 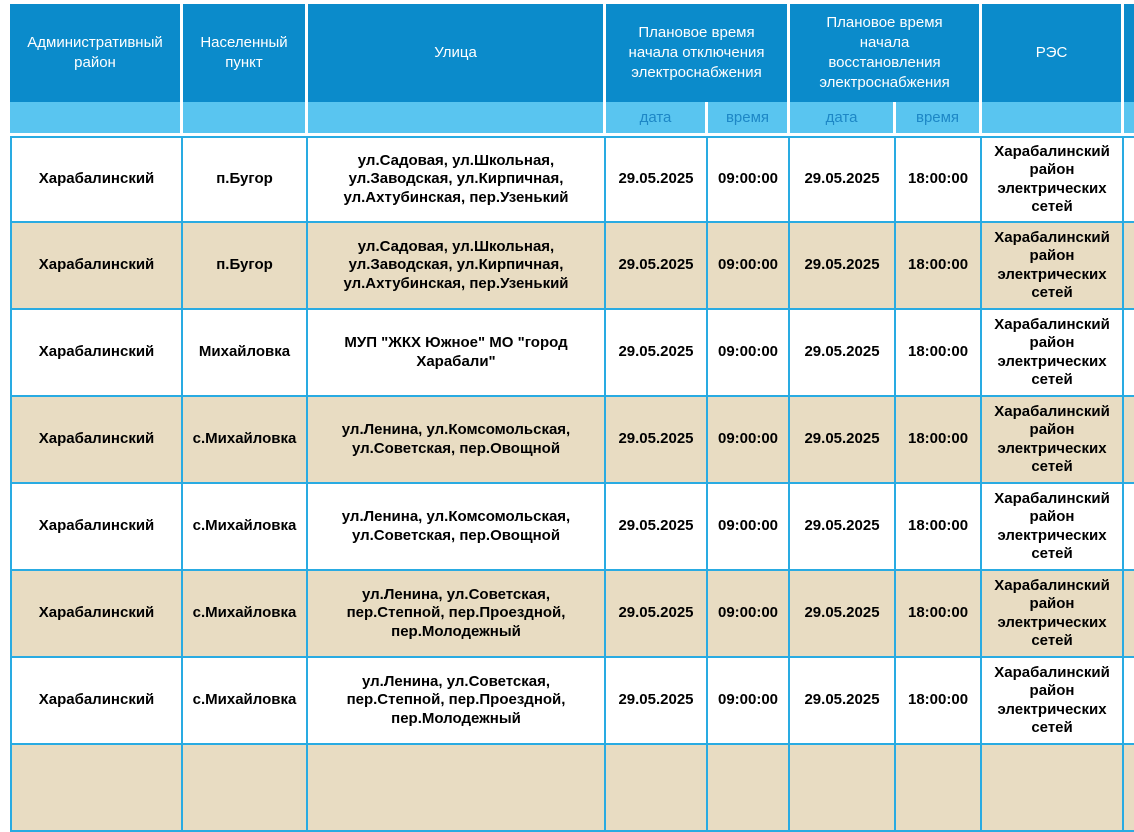 I want to click on cell-restore-time, so click(x=939, y=788).